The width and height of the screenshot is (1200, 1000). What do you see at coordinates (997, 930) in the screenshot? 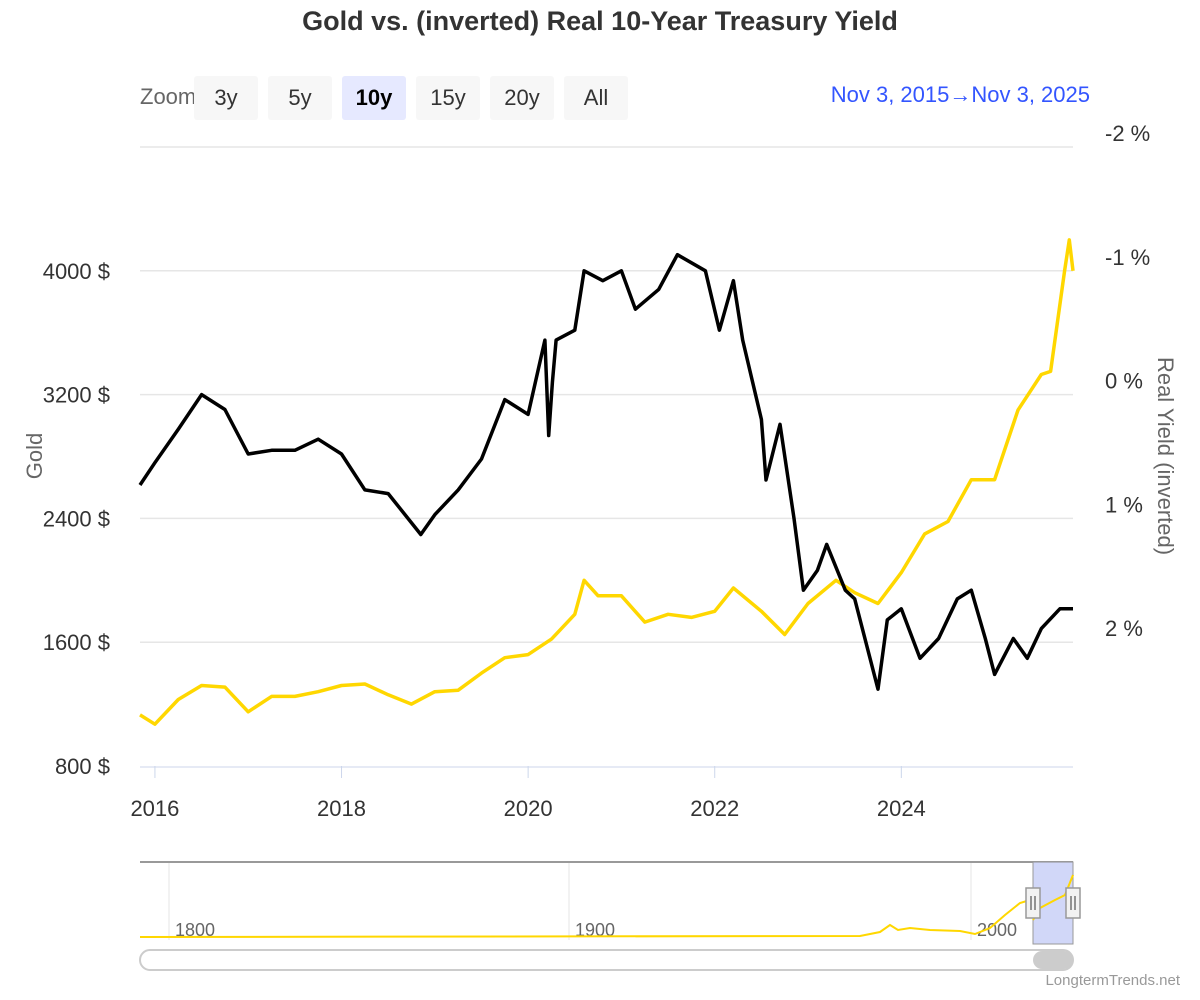
I see `navigator-label: 2000` at bounding box center [997, 930].